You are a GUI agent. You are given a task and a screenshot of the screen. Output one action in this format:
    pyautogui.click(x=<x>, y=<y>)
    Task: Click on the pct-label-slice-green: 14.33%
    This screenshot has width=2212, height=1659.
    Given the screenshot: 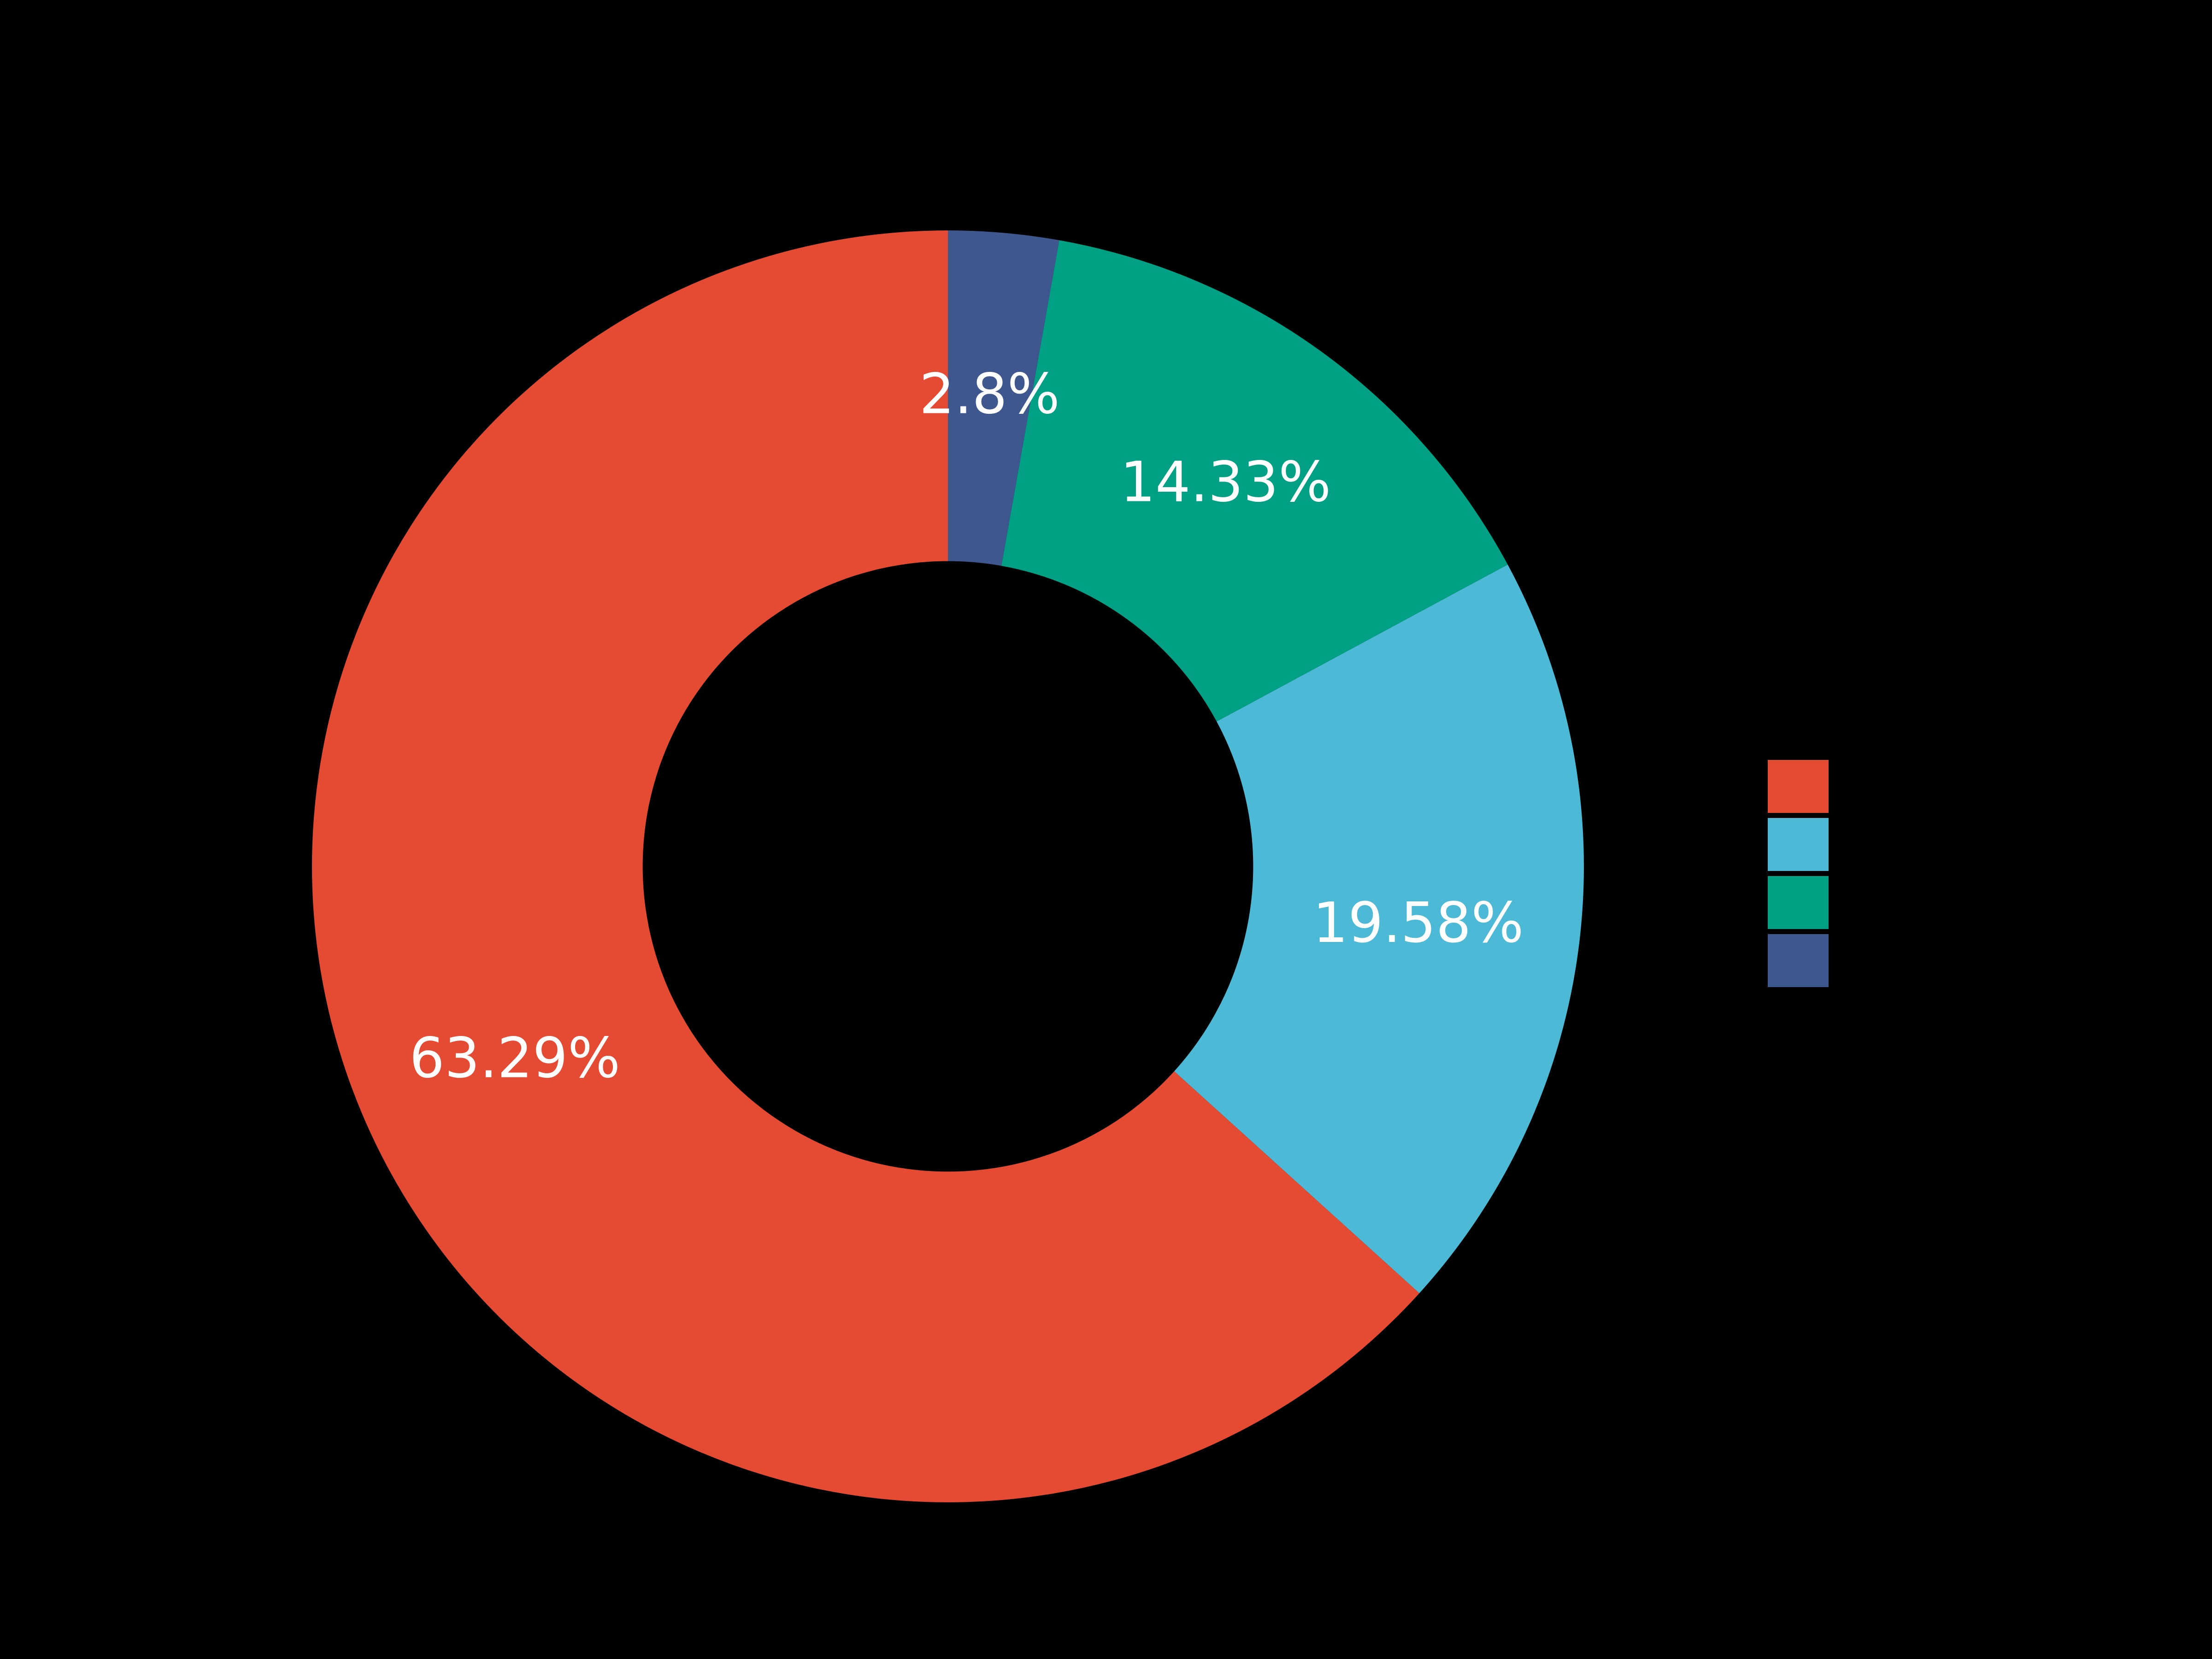 What is the action you would take?
    pyautogui.click(x=1225, y=482)
    